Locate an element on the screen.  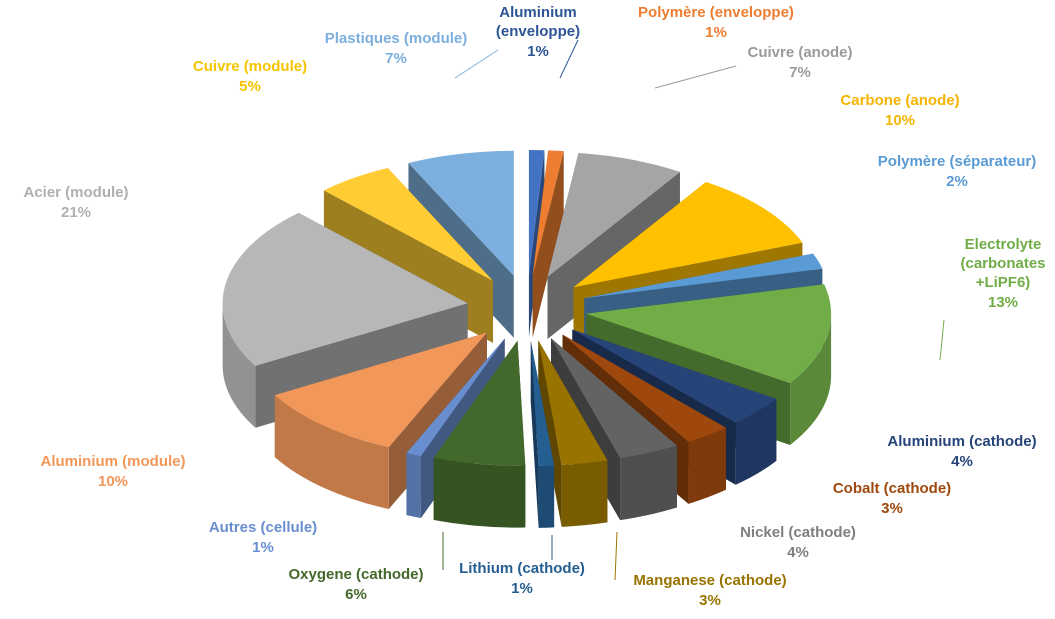
slice-value-label: 2% is located at coordinates (957, 181).